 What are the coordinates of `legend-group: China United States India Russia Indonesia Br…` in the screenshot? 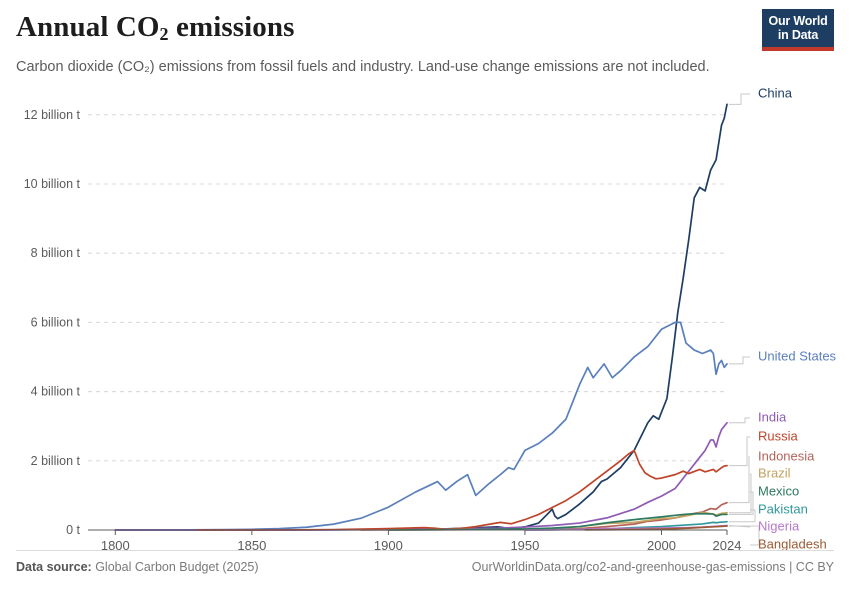 It's located at (797, 318).